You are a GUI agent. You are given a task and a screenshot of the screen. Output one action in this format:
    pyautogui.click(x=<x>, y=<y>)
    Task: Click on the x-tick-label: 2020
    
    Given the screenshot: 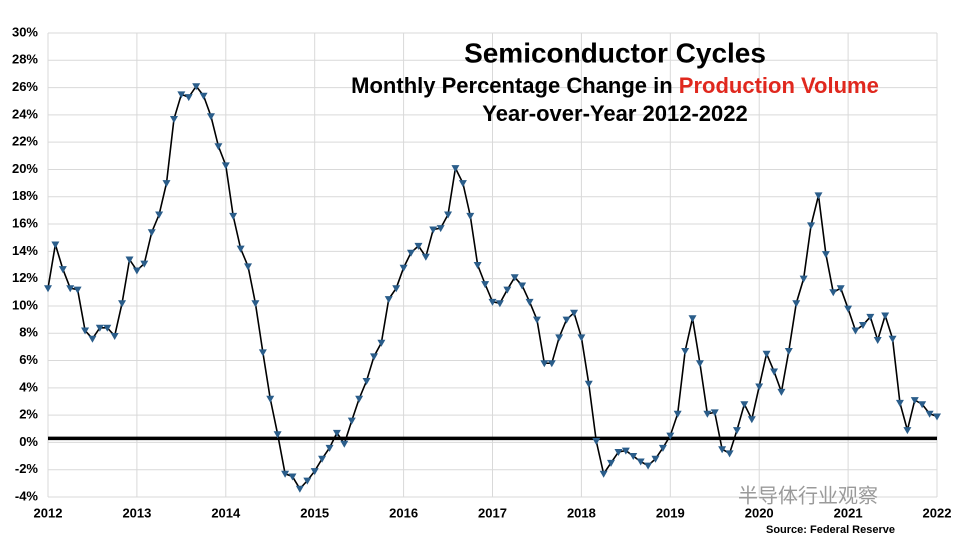 What is the action you would take?
    pyautogui.click(x=759, y=512)
    